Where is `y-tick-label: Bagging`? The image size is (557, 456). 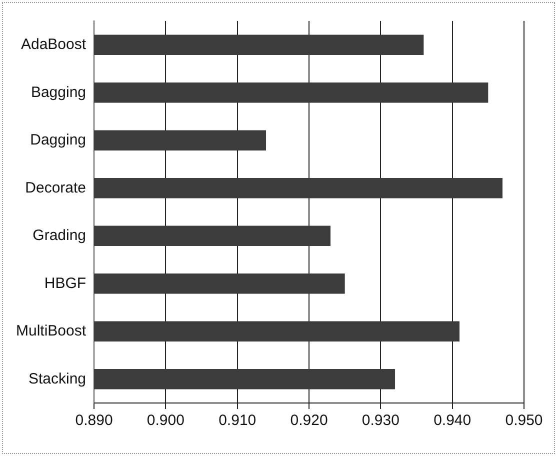 y-tick-label: Bagging is located at coordinates (58, 92).